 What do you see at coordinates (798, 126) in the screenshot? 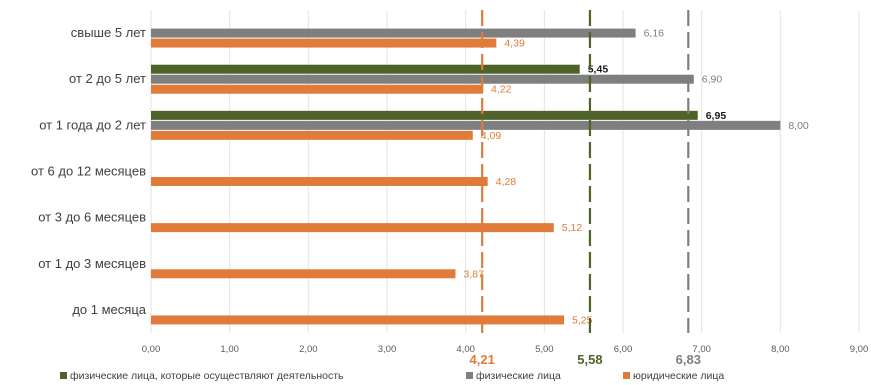
I see `data-label: 8,00` at bounding box center [798, 126].